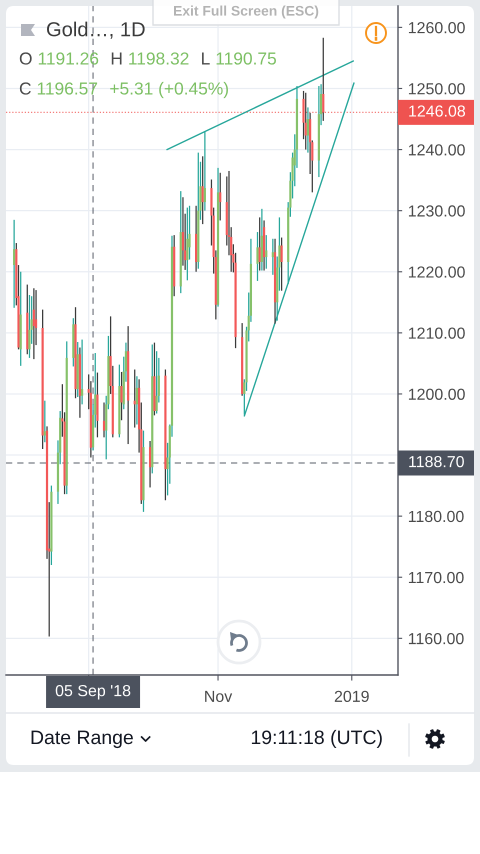  What do you see at coordinates (436, 333) in the screenshot?
I see `y-tick-label: 1210.00` at bounding box center [436, 333].